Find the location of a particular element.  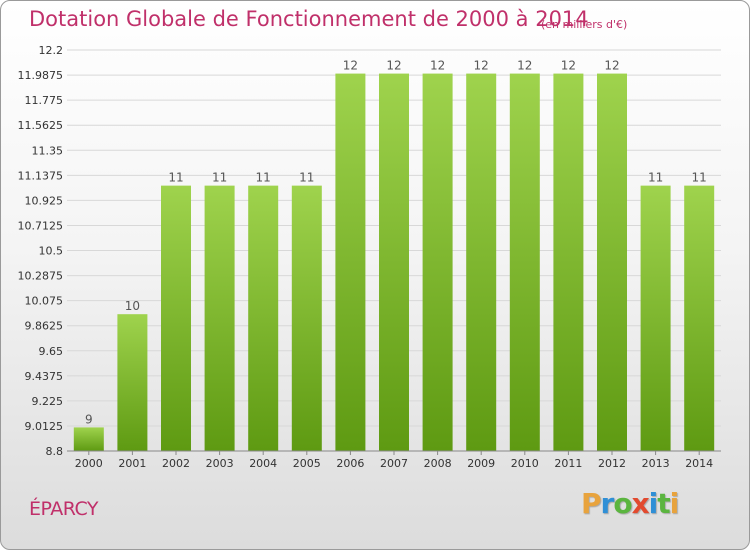

x-tick-label: 2002 is located at coordinates (176, 463).